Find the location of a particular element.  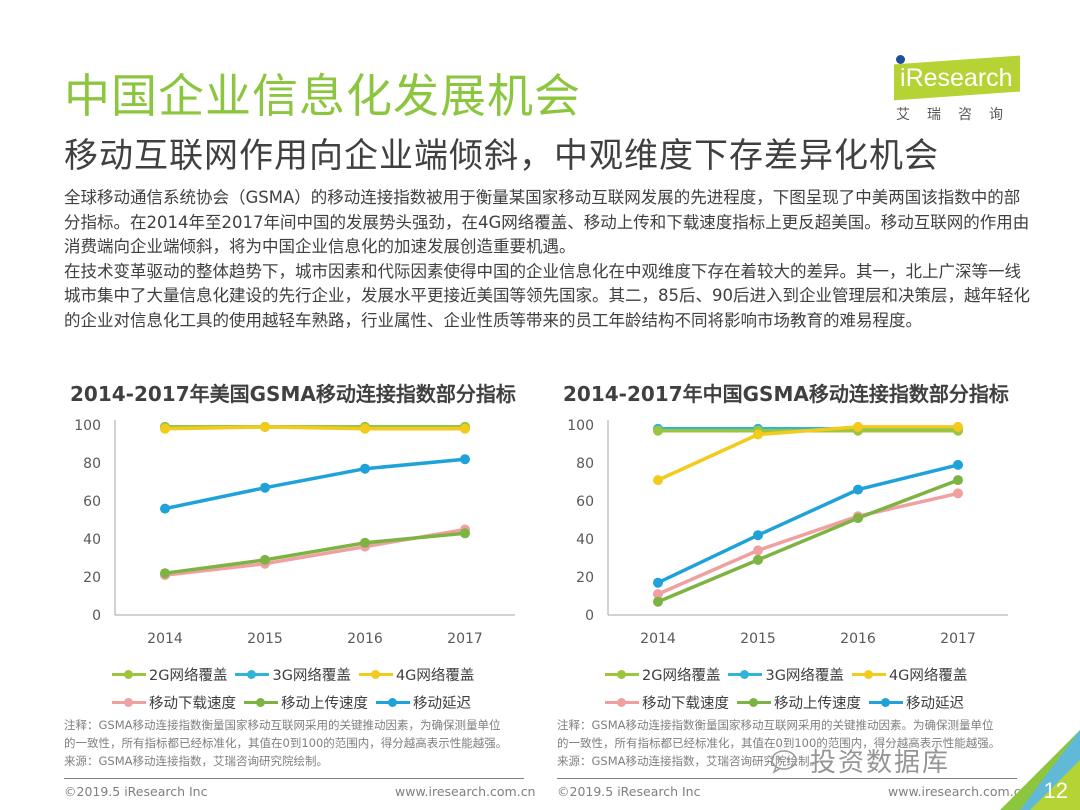

note-line: 注释：GSMA移动连接指数衡量国家移动互联网采用的关键推动因素。为确保测量单位 is located at coordinates (775, 725).